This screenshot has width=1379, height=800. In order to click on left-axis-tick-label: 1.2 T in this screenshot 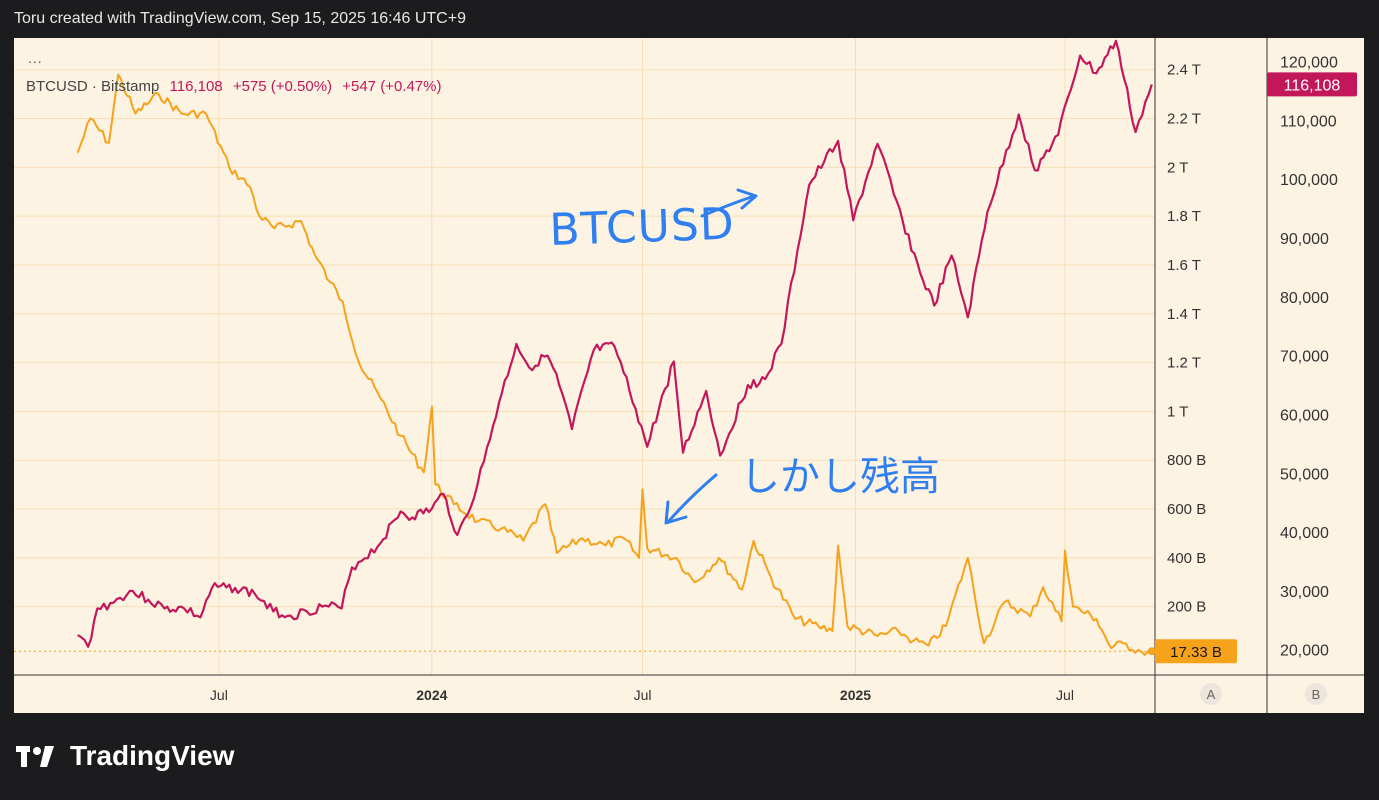, I will do `click(1184, 363)`.